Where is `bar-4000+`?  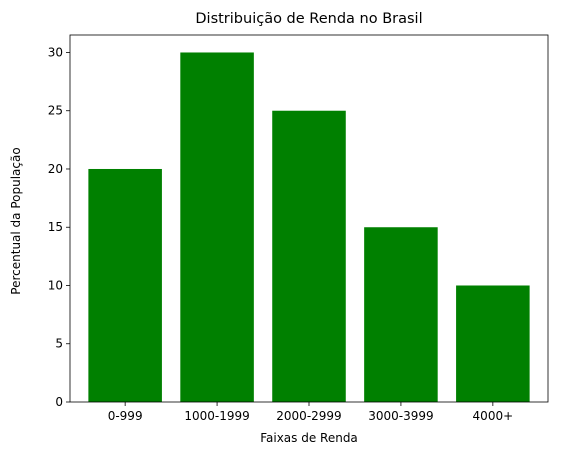 bar-4000+ is located at coordinates (493, 343).